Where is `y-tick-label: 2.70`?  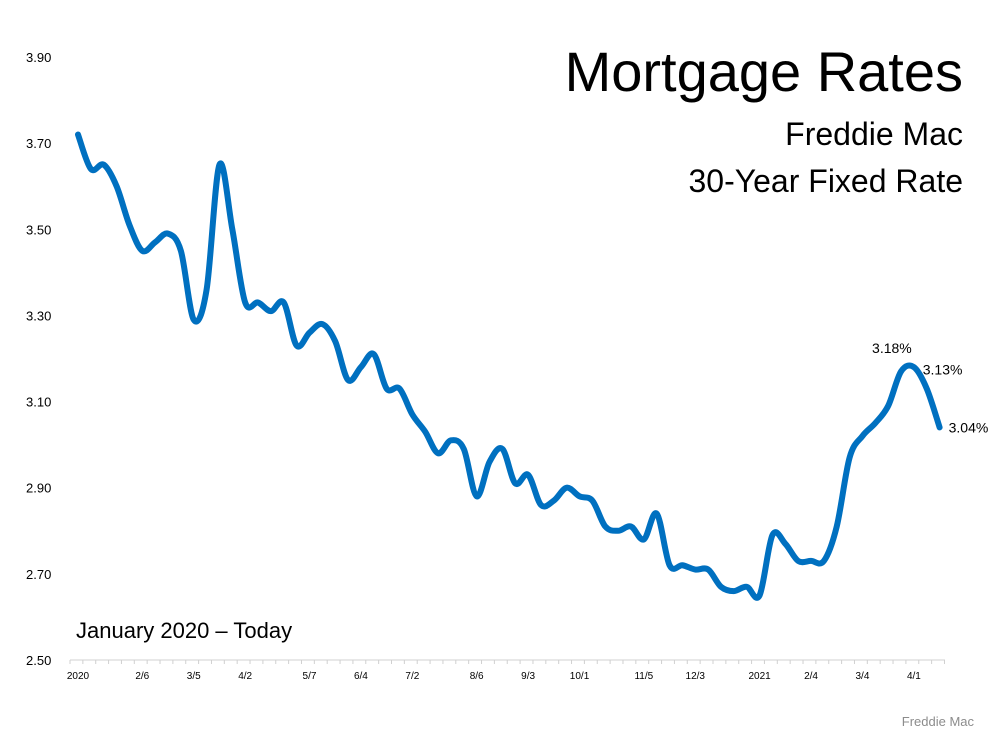
y-tick-label: 2.70 is located at coordinates (38, 574).